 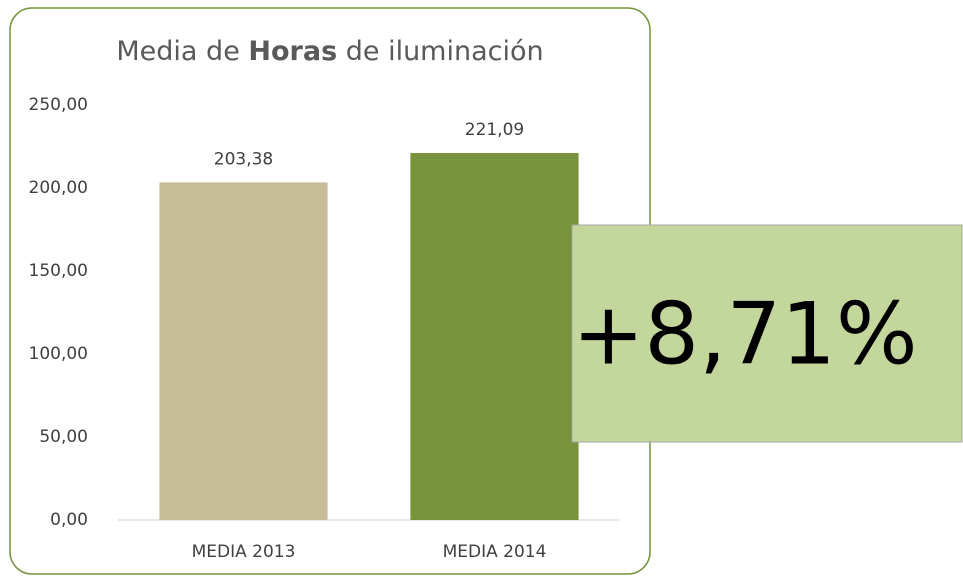 I want to click on x-tick-label: MEDIA 2013, so click(x=244, y=552).